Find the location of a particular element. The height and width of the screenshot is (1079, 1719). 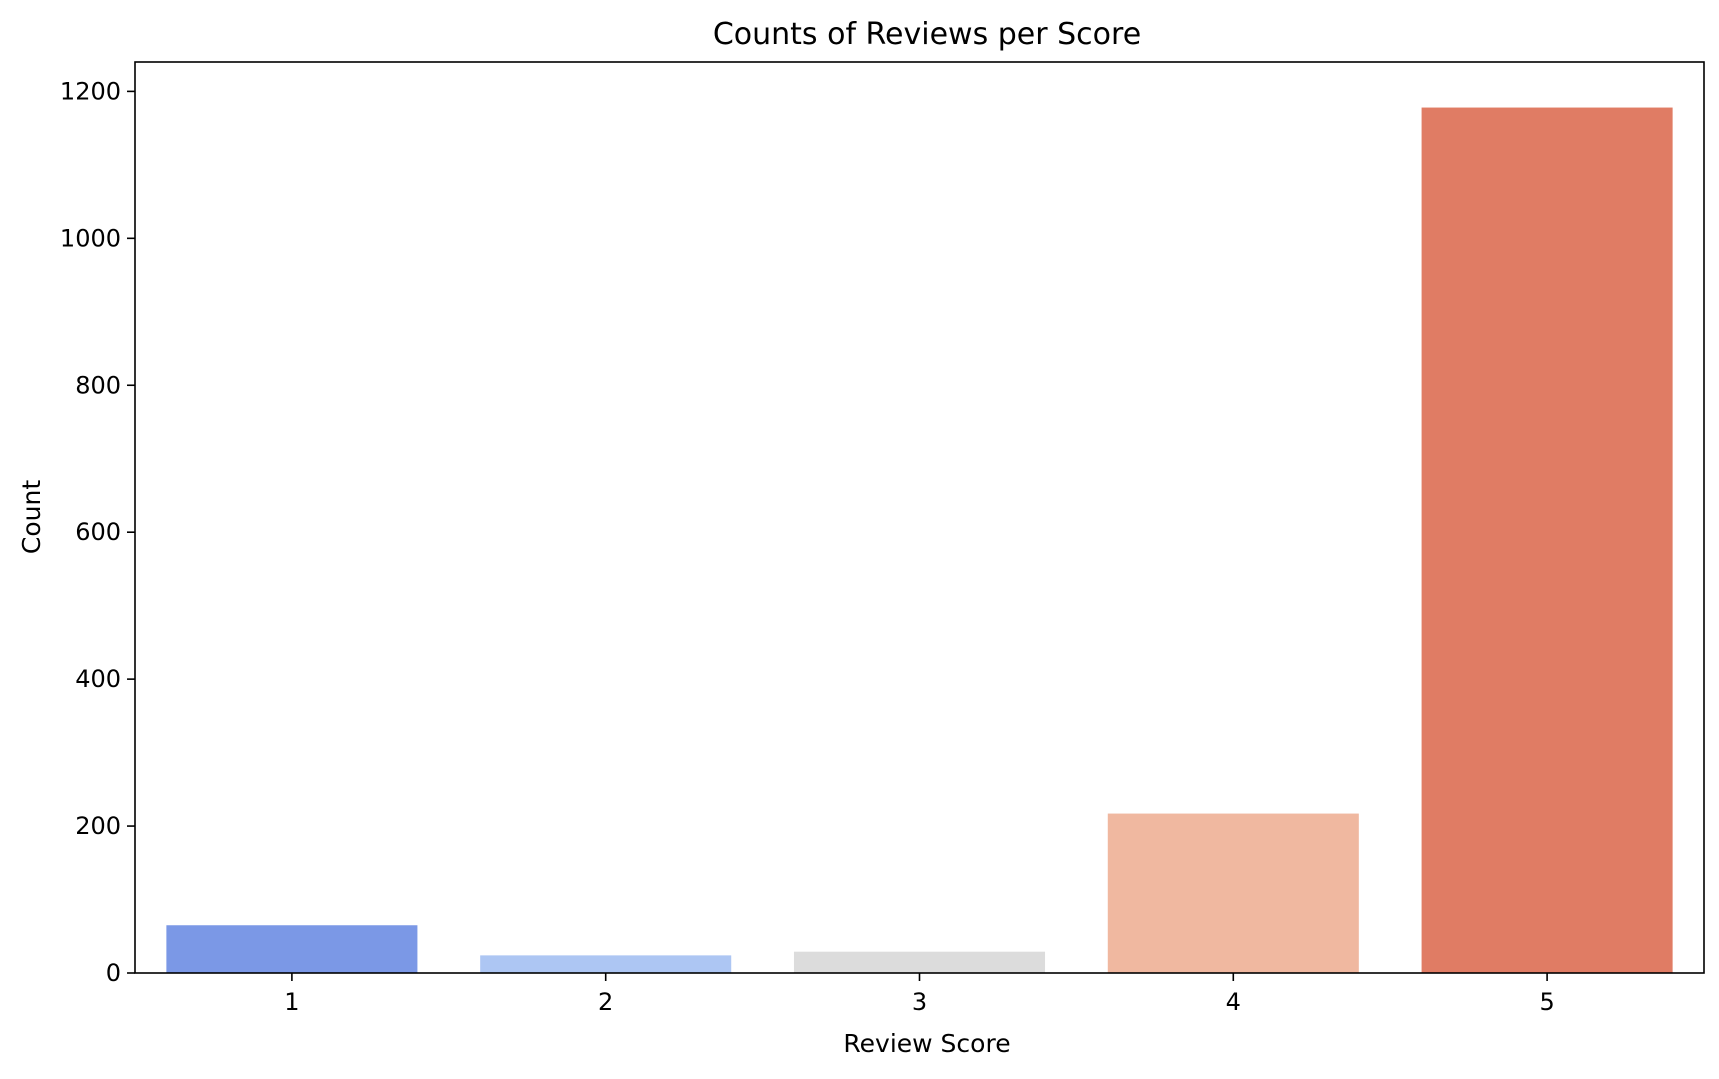

y-tick-label: 1200 is located at coordinates (90, 91).